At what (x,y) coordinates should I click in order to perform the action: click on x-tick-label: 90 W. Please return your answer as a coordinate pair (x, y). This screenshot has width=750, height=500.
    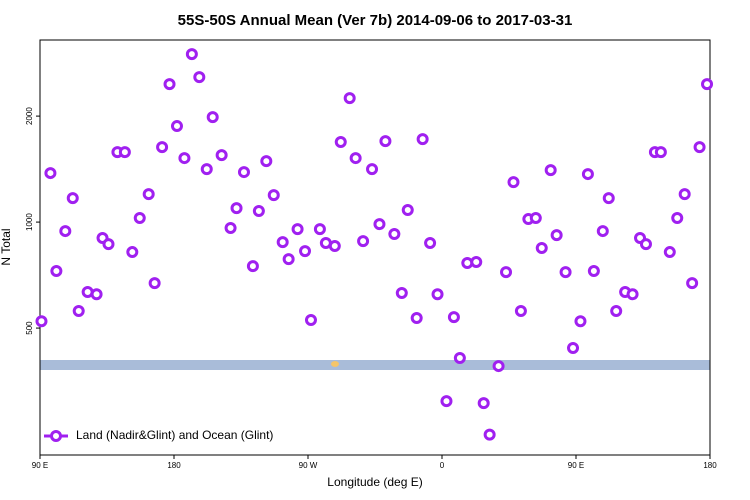
    Looking at the image, I should click on (308, 465).